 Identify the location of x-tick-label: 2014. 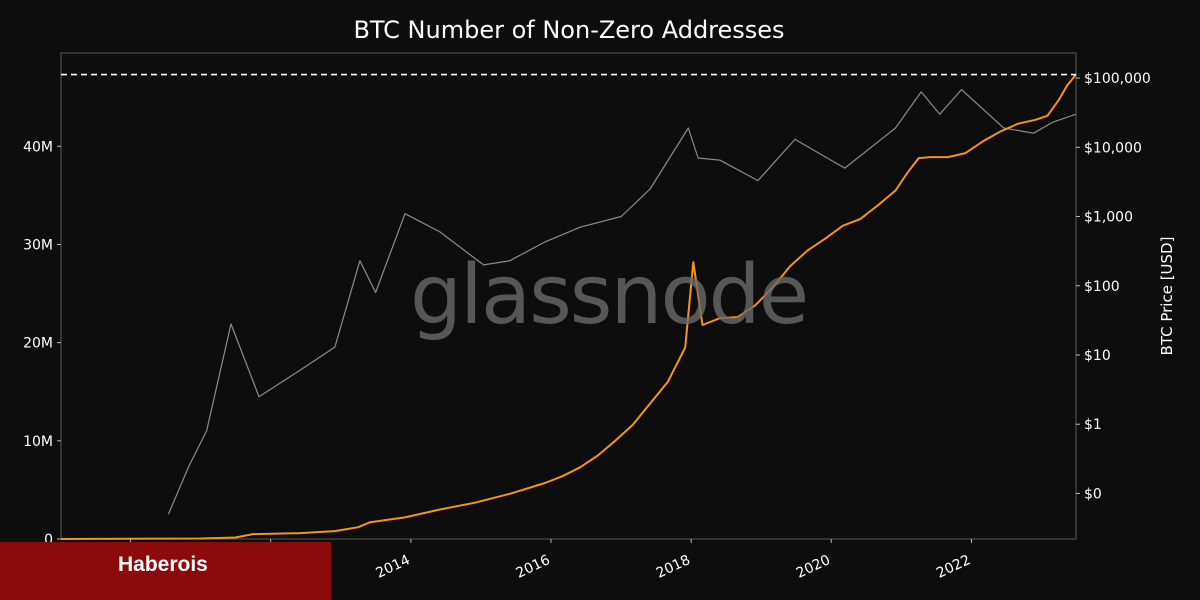
(393, 567).